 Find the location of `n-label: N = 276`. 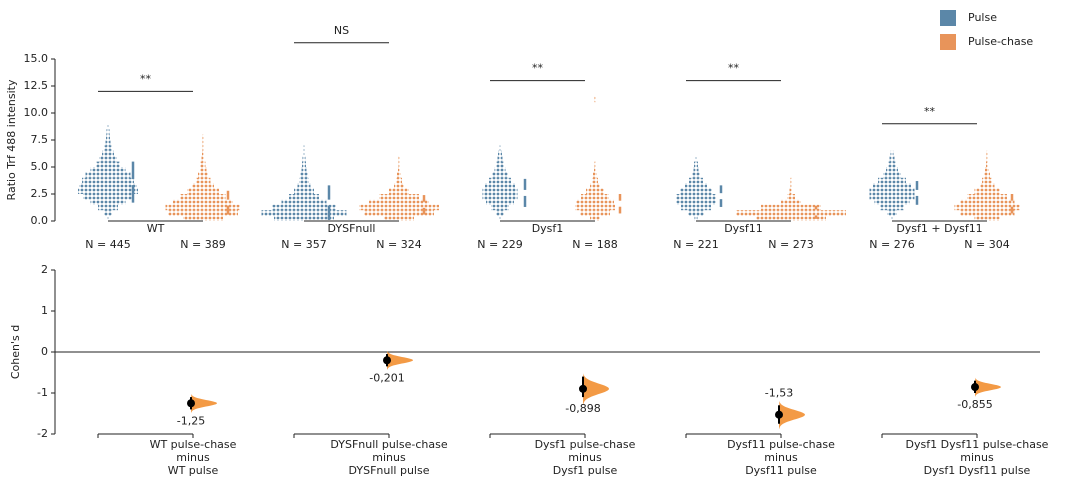

n-label: N = 276 is located at coordinates (891, 244).